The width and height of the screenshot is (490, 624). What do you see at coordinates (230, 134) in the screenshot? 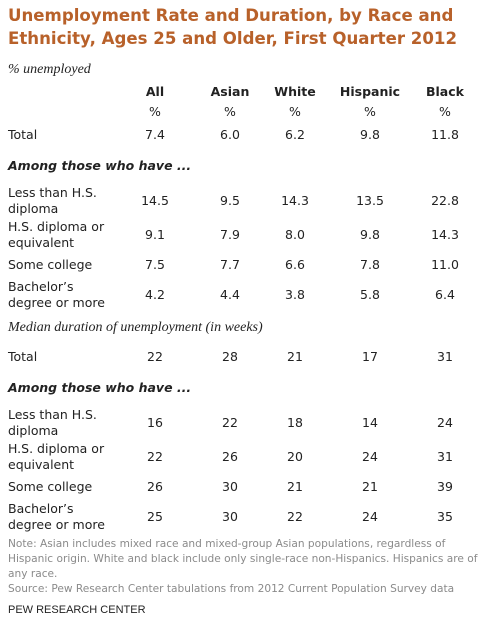
I see `cell: 6.0` at bounding box center [230, 134].